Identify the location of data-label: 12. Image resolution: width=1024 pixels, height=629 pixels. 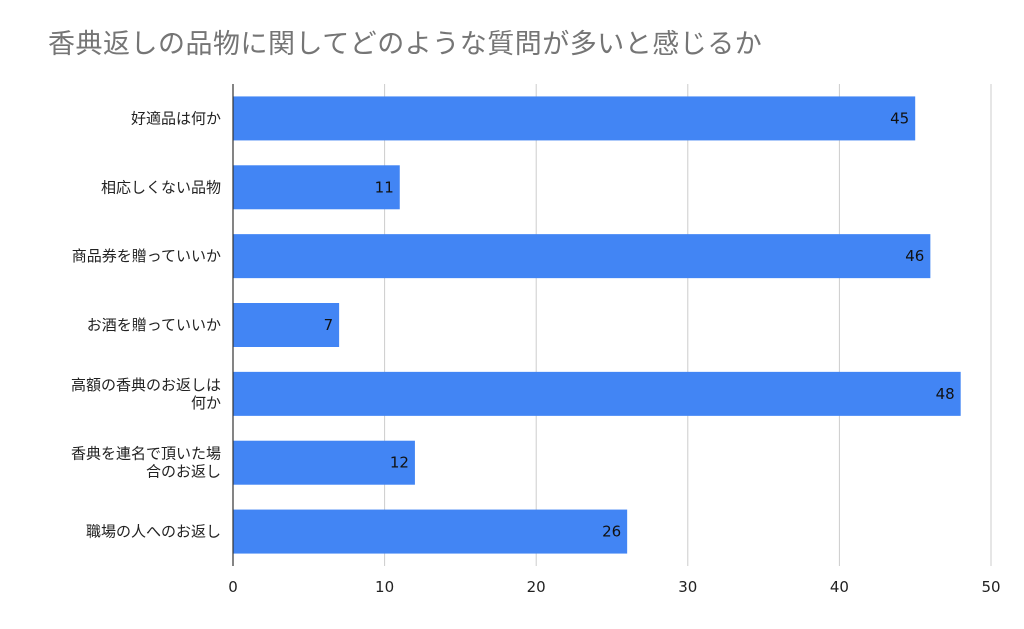
(399, 463).